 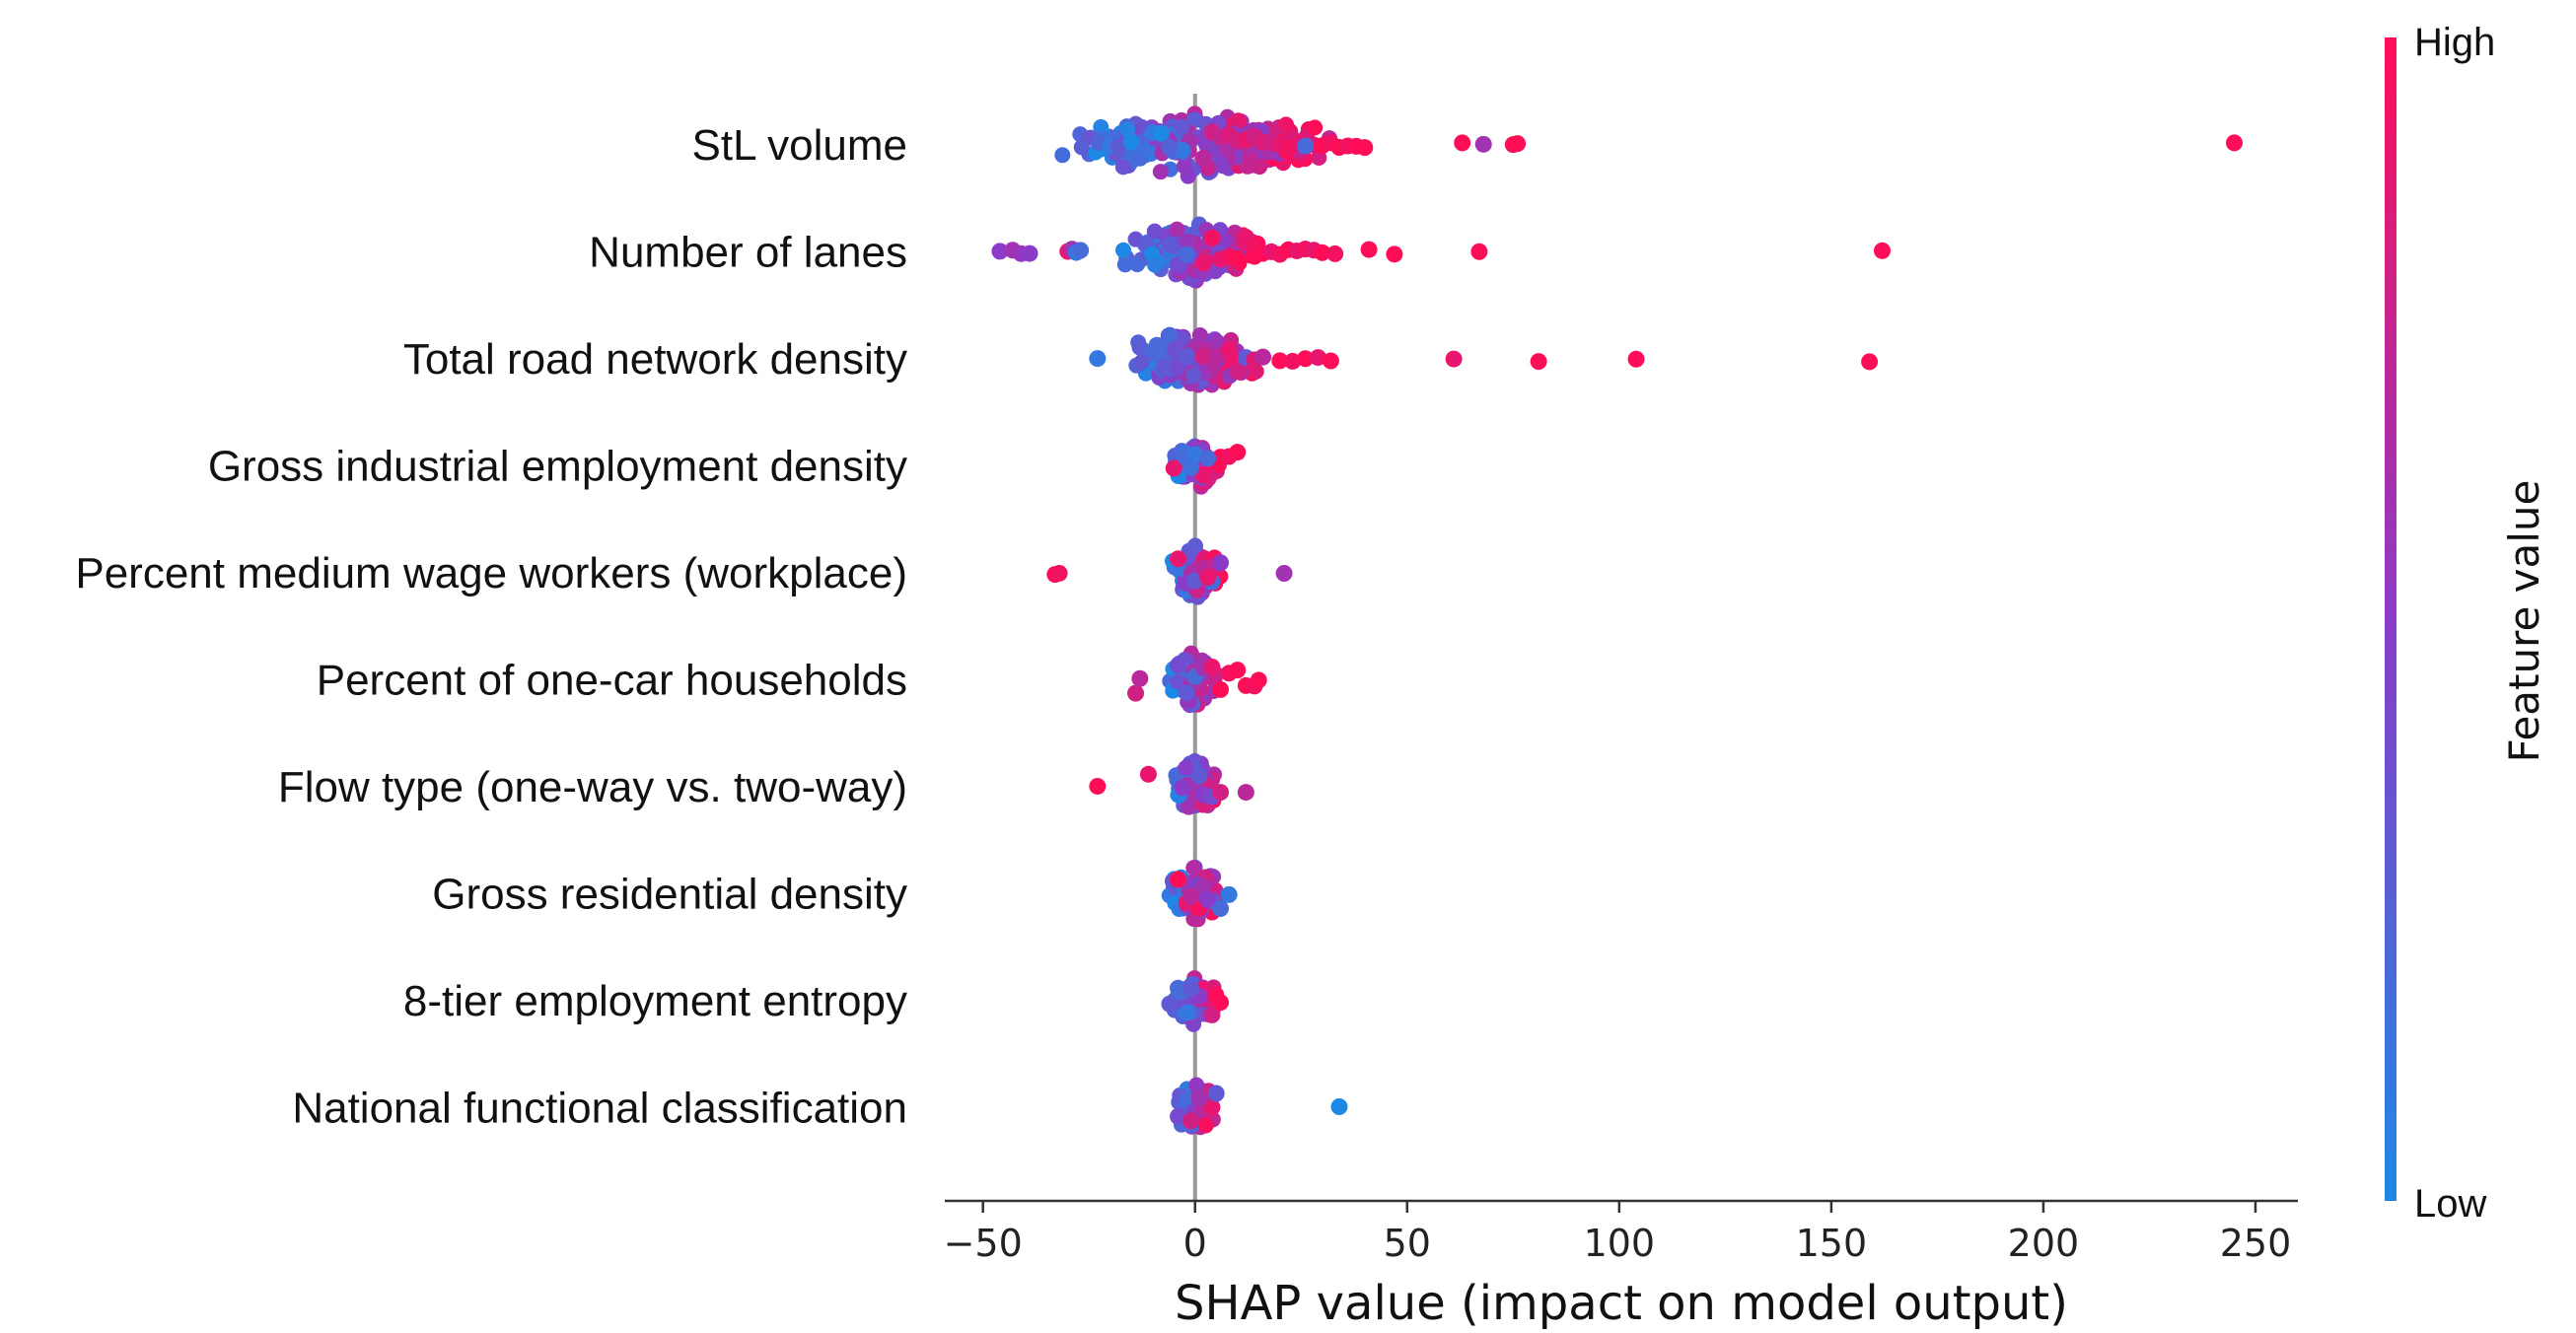 I want to click on x-tick-label: 200, so click(x=2044, y=1243).